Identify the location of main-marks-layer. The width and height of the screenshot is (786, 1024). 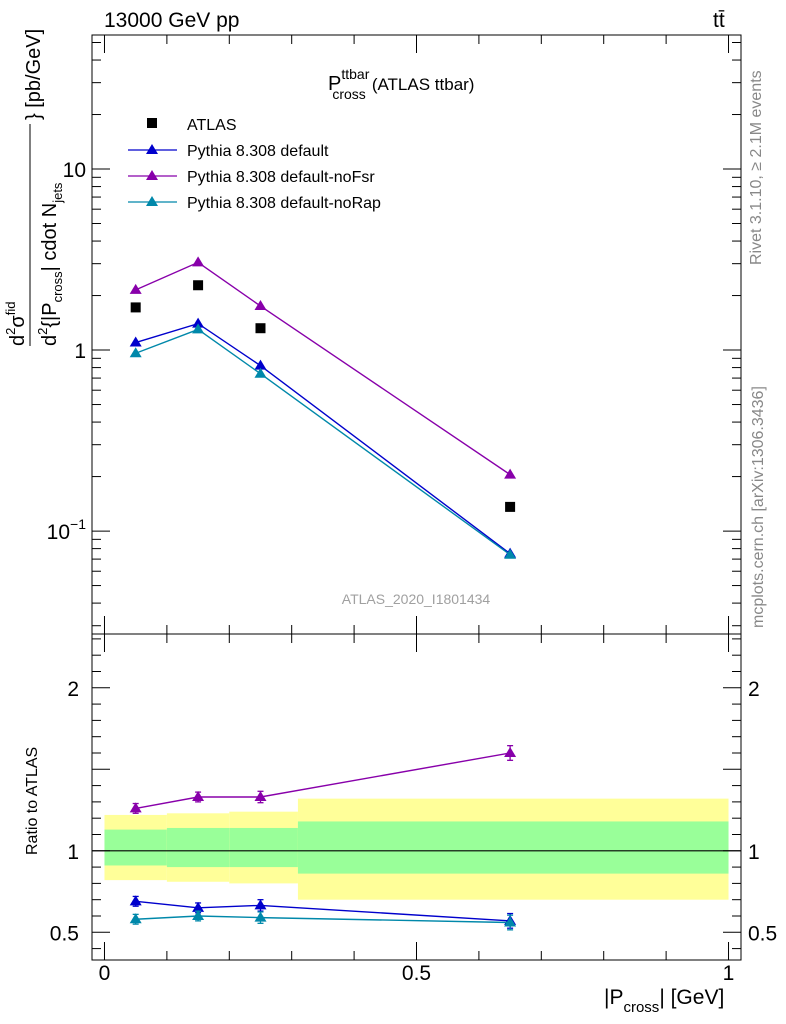
(323, 407).